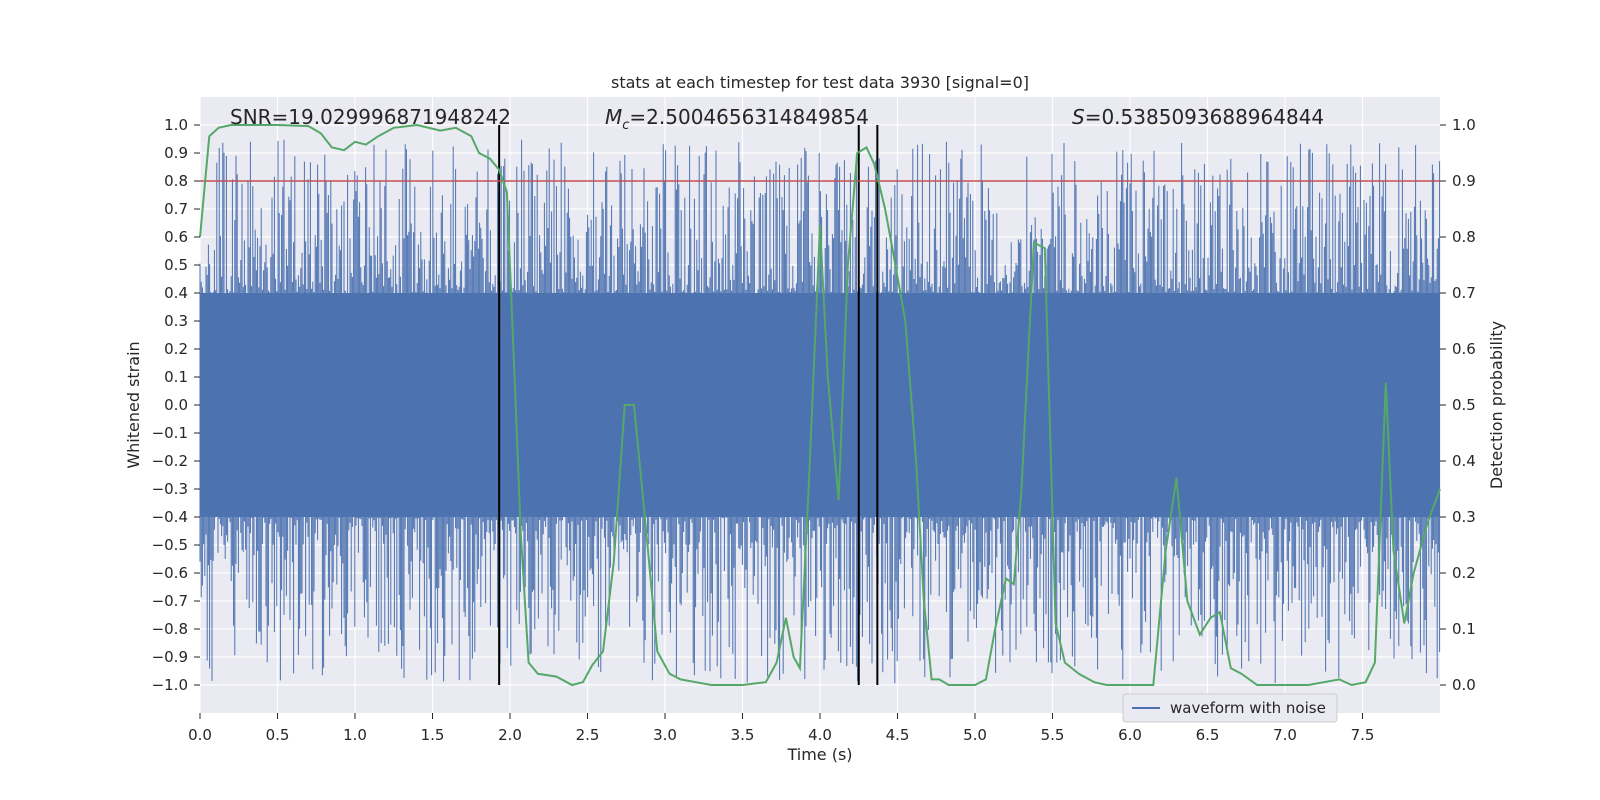 This screenshot has height=800, width=1600. What do you see at coordinates (748, 117) in the screenshot?
I see `mc-value: =2.5004656314849854` at bounding box center [748, 117].